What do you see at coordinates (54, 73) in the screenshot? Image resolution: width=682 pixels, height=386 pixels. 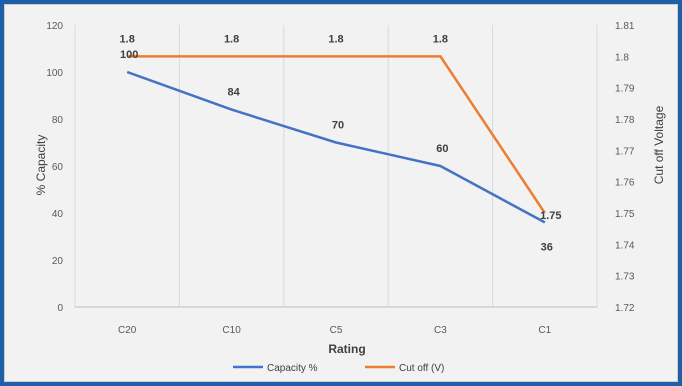 I see `y-tick-label: 100` at bounding box center [54, 73].